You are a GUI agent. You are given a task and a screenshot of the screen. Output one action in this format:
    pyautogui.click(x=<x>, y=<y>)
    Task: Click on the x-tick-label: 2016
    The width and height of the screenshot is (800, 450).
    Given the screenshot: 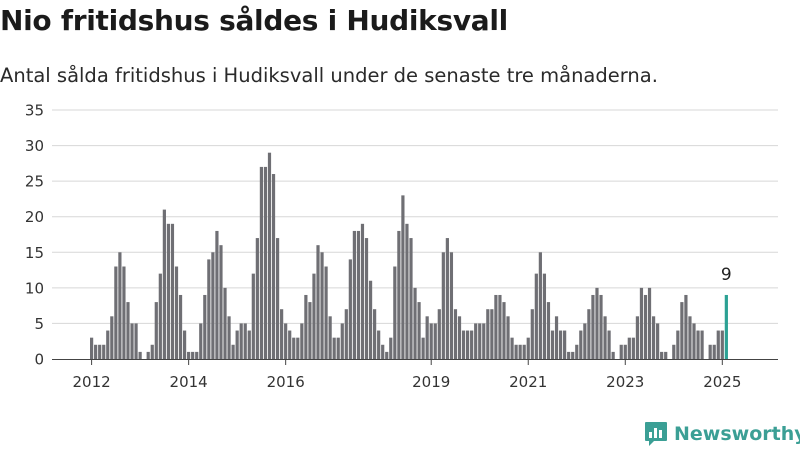 What is the action you would take?
    pyautogui.click(x=286, y=382)
    